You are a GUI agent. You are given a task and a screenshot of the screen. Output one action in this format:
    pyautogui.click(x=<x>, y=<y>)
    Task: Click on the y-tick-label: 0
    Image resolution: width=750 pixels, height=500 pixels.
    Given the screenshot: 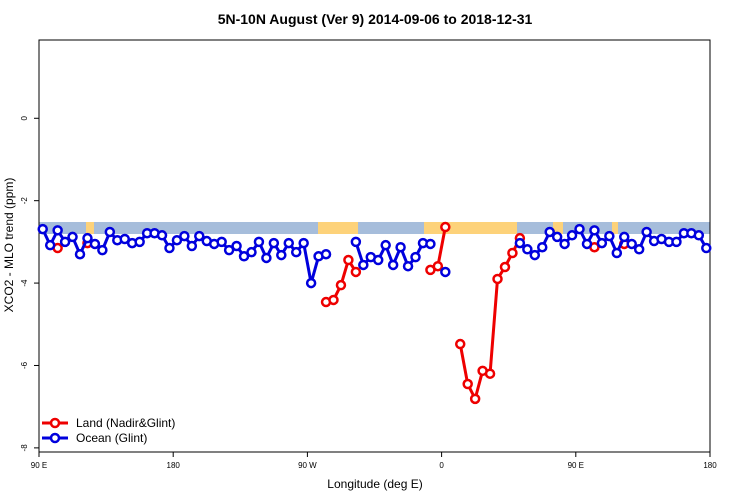 What is the action you would take?
    pyautogui.click(x=24, y=118)
    